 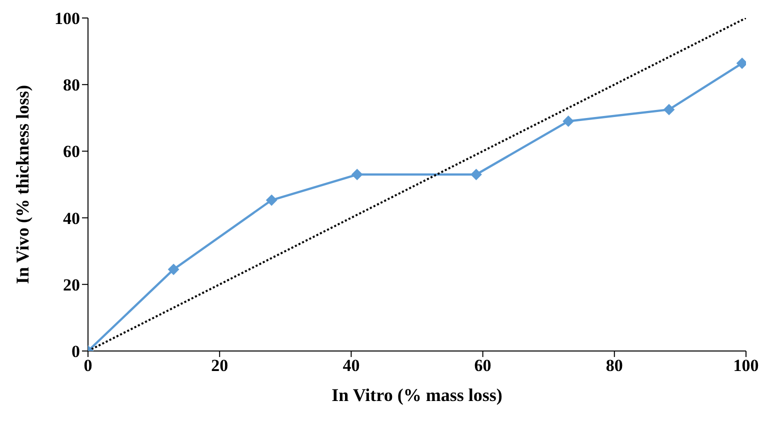 What do you see at coordinates (483, 366) in the screenshot?
I see `x-tick-label: 60` at bounding box center [483, 366].